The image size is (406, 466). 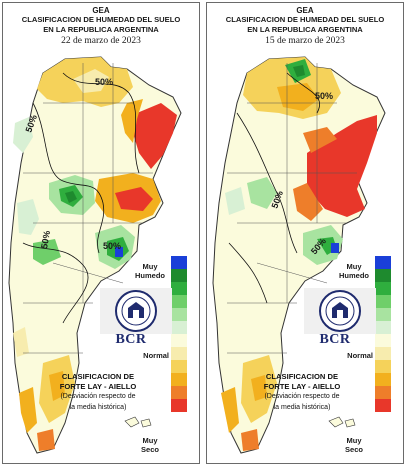 I want to click on map-date: 15 de marzo de 2023, so click(x=305, y=41).